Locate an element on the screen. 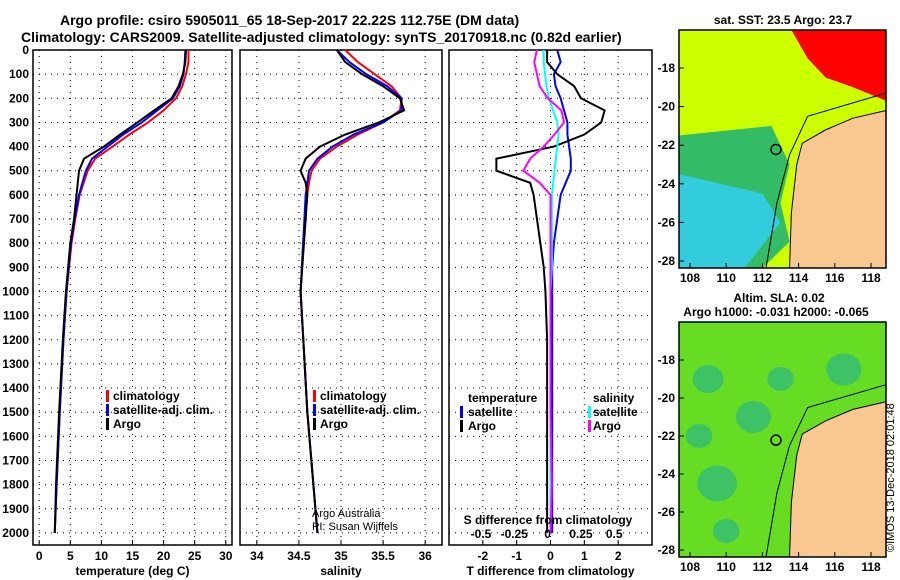 Image resolution: width=900 pixels, height=580 pixels. x-tick-label: 5 is located at coordinates (70, 556).